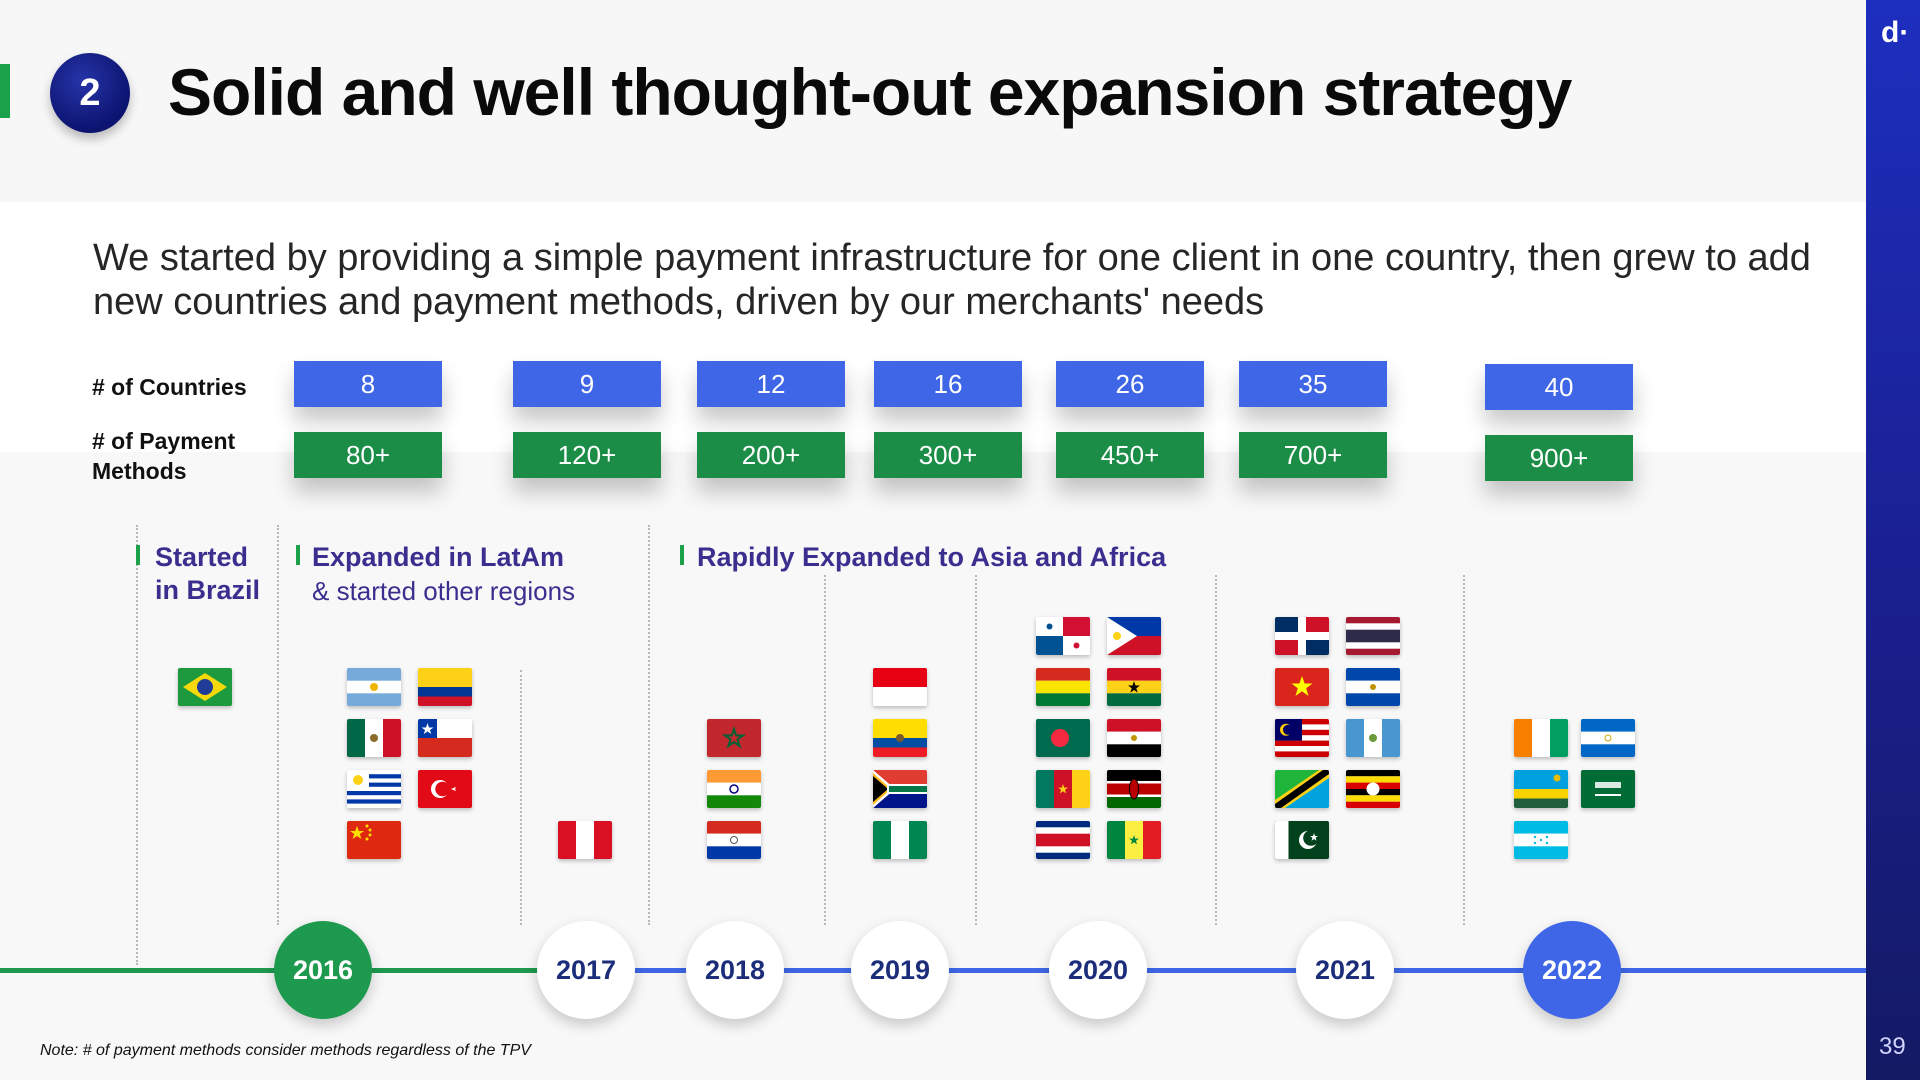  I want to click on indonesia-flag-icon, so click(900, 687).